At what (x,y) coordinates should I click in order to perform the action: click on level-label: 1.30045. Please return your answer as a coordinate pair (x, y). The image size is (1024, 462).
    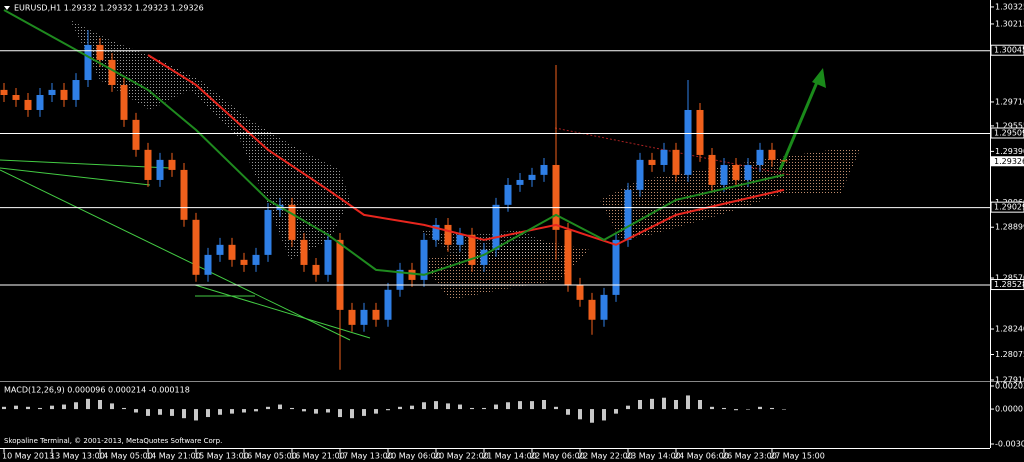
    Looking at the image, I should click on (1009, 50).